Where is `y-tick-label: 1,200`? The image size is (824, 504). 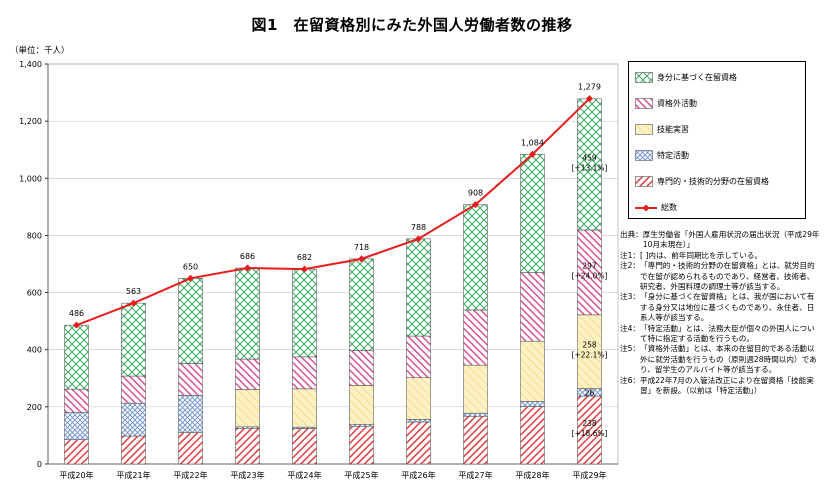 y-tick-label: 1,200 is located at coordinates (30, 121).